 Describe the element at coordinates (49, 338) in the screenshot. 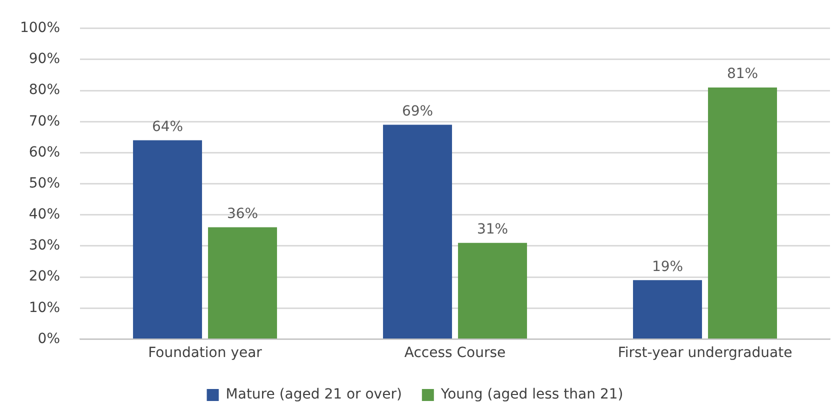

I see `y-tick-label: 0%` at that location.